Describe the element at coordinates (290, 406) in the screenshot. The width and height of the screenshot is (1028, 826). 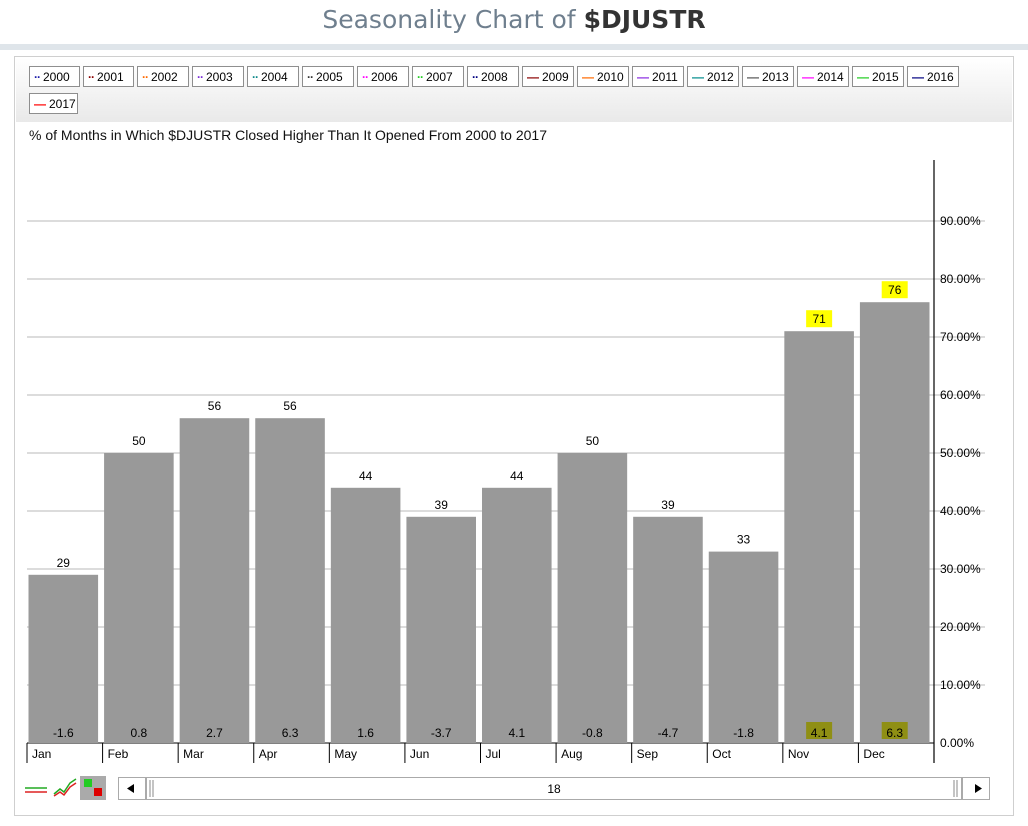
I see `bar-value-label: 56` at that location.